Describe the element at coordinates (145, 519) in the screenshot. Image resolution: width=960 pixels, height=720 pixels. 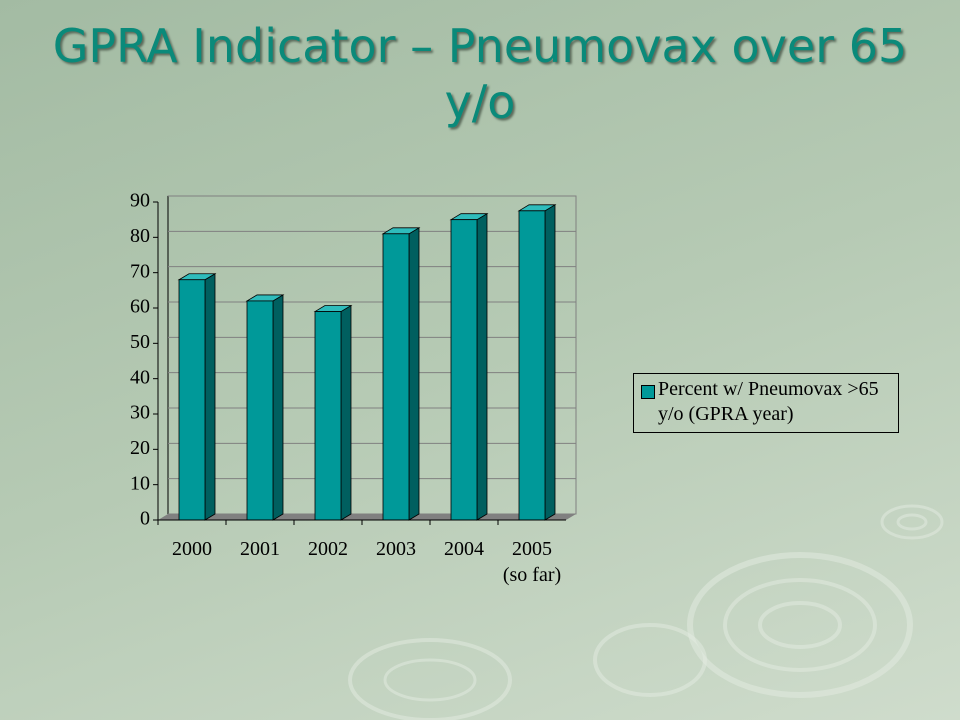
I see `y-tick-label: 0` at that location.